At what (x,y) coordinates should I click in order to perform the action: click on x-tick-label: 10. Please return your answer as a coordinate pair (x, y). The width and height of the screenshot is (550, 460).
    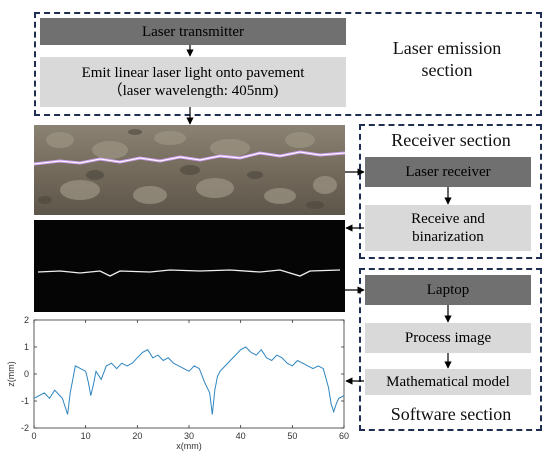
    Looking at the image, I should click on (86, 436).